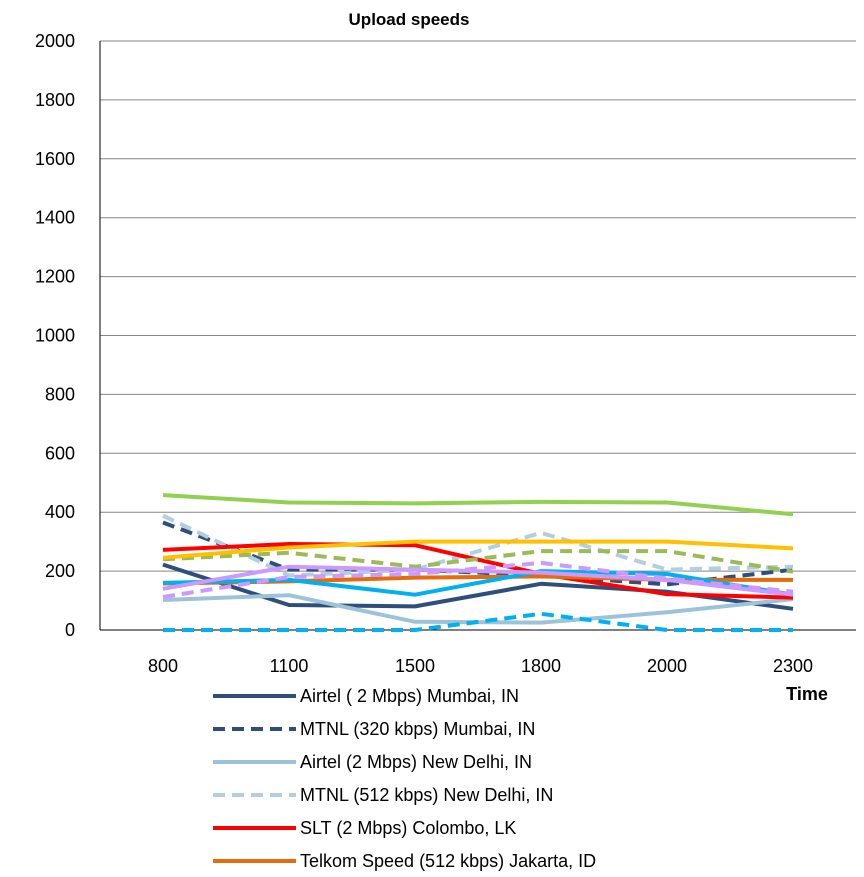 This screenshot has width=864, height=877. I want to click on legend-label: MTNL (320 kbps) Mumbai, IN, so click(417, 729).